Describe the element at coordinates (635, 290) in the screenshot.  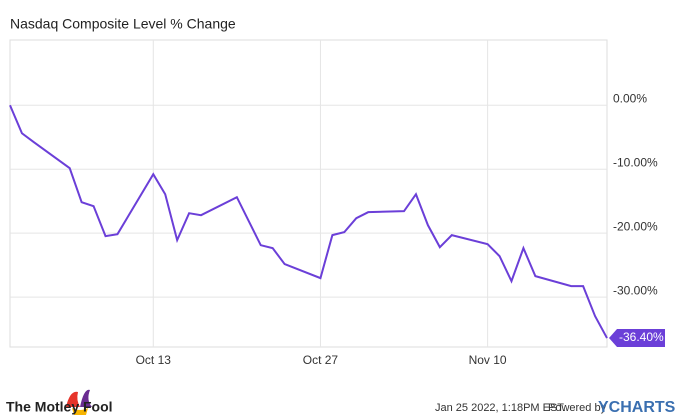
I see `y-tick-label: -30.00%` at that location.